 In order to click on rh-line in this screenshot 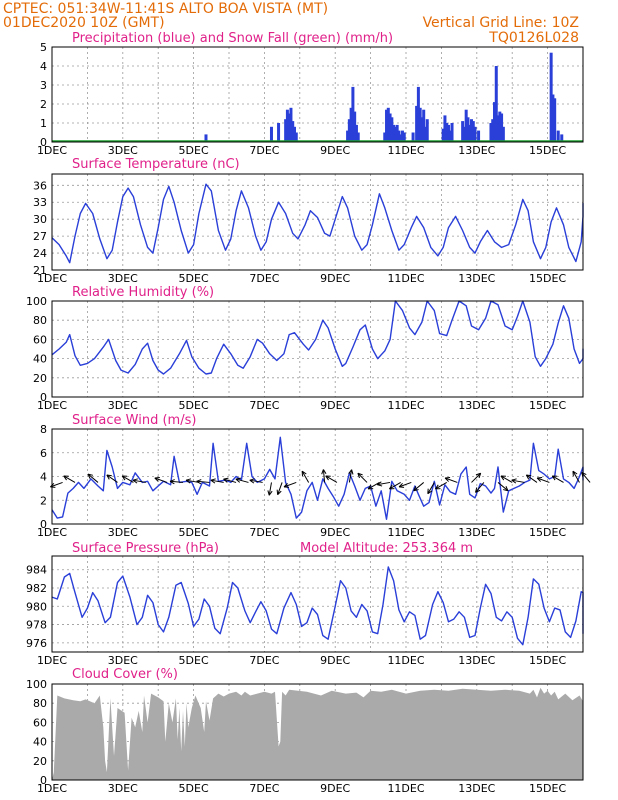, I will do `click(317, 337)`.